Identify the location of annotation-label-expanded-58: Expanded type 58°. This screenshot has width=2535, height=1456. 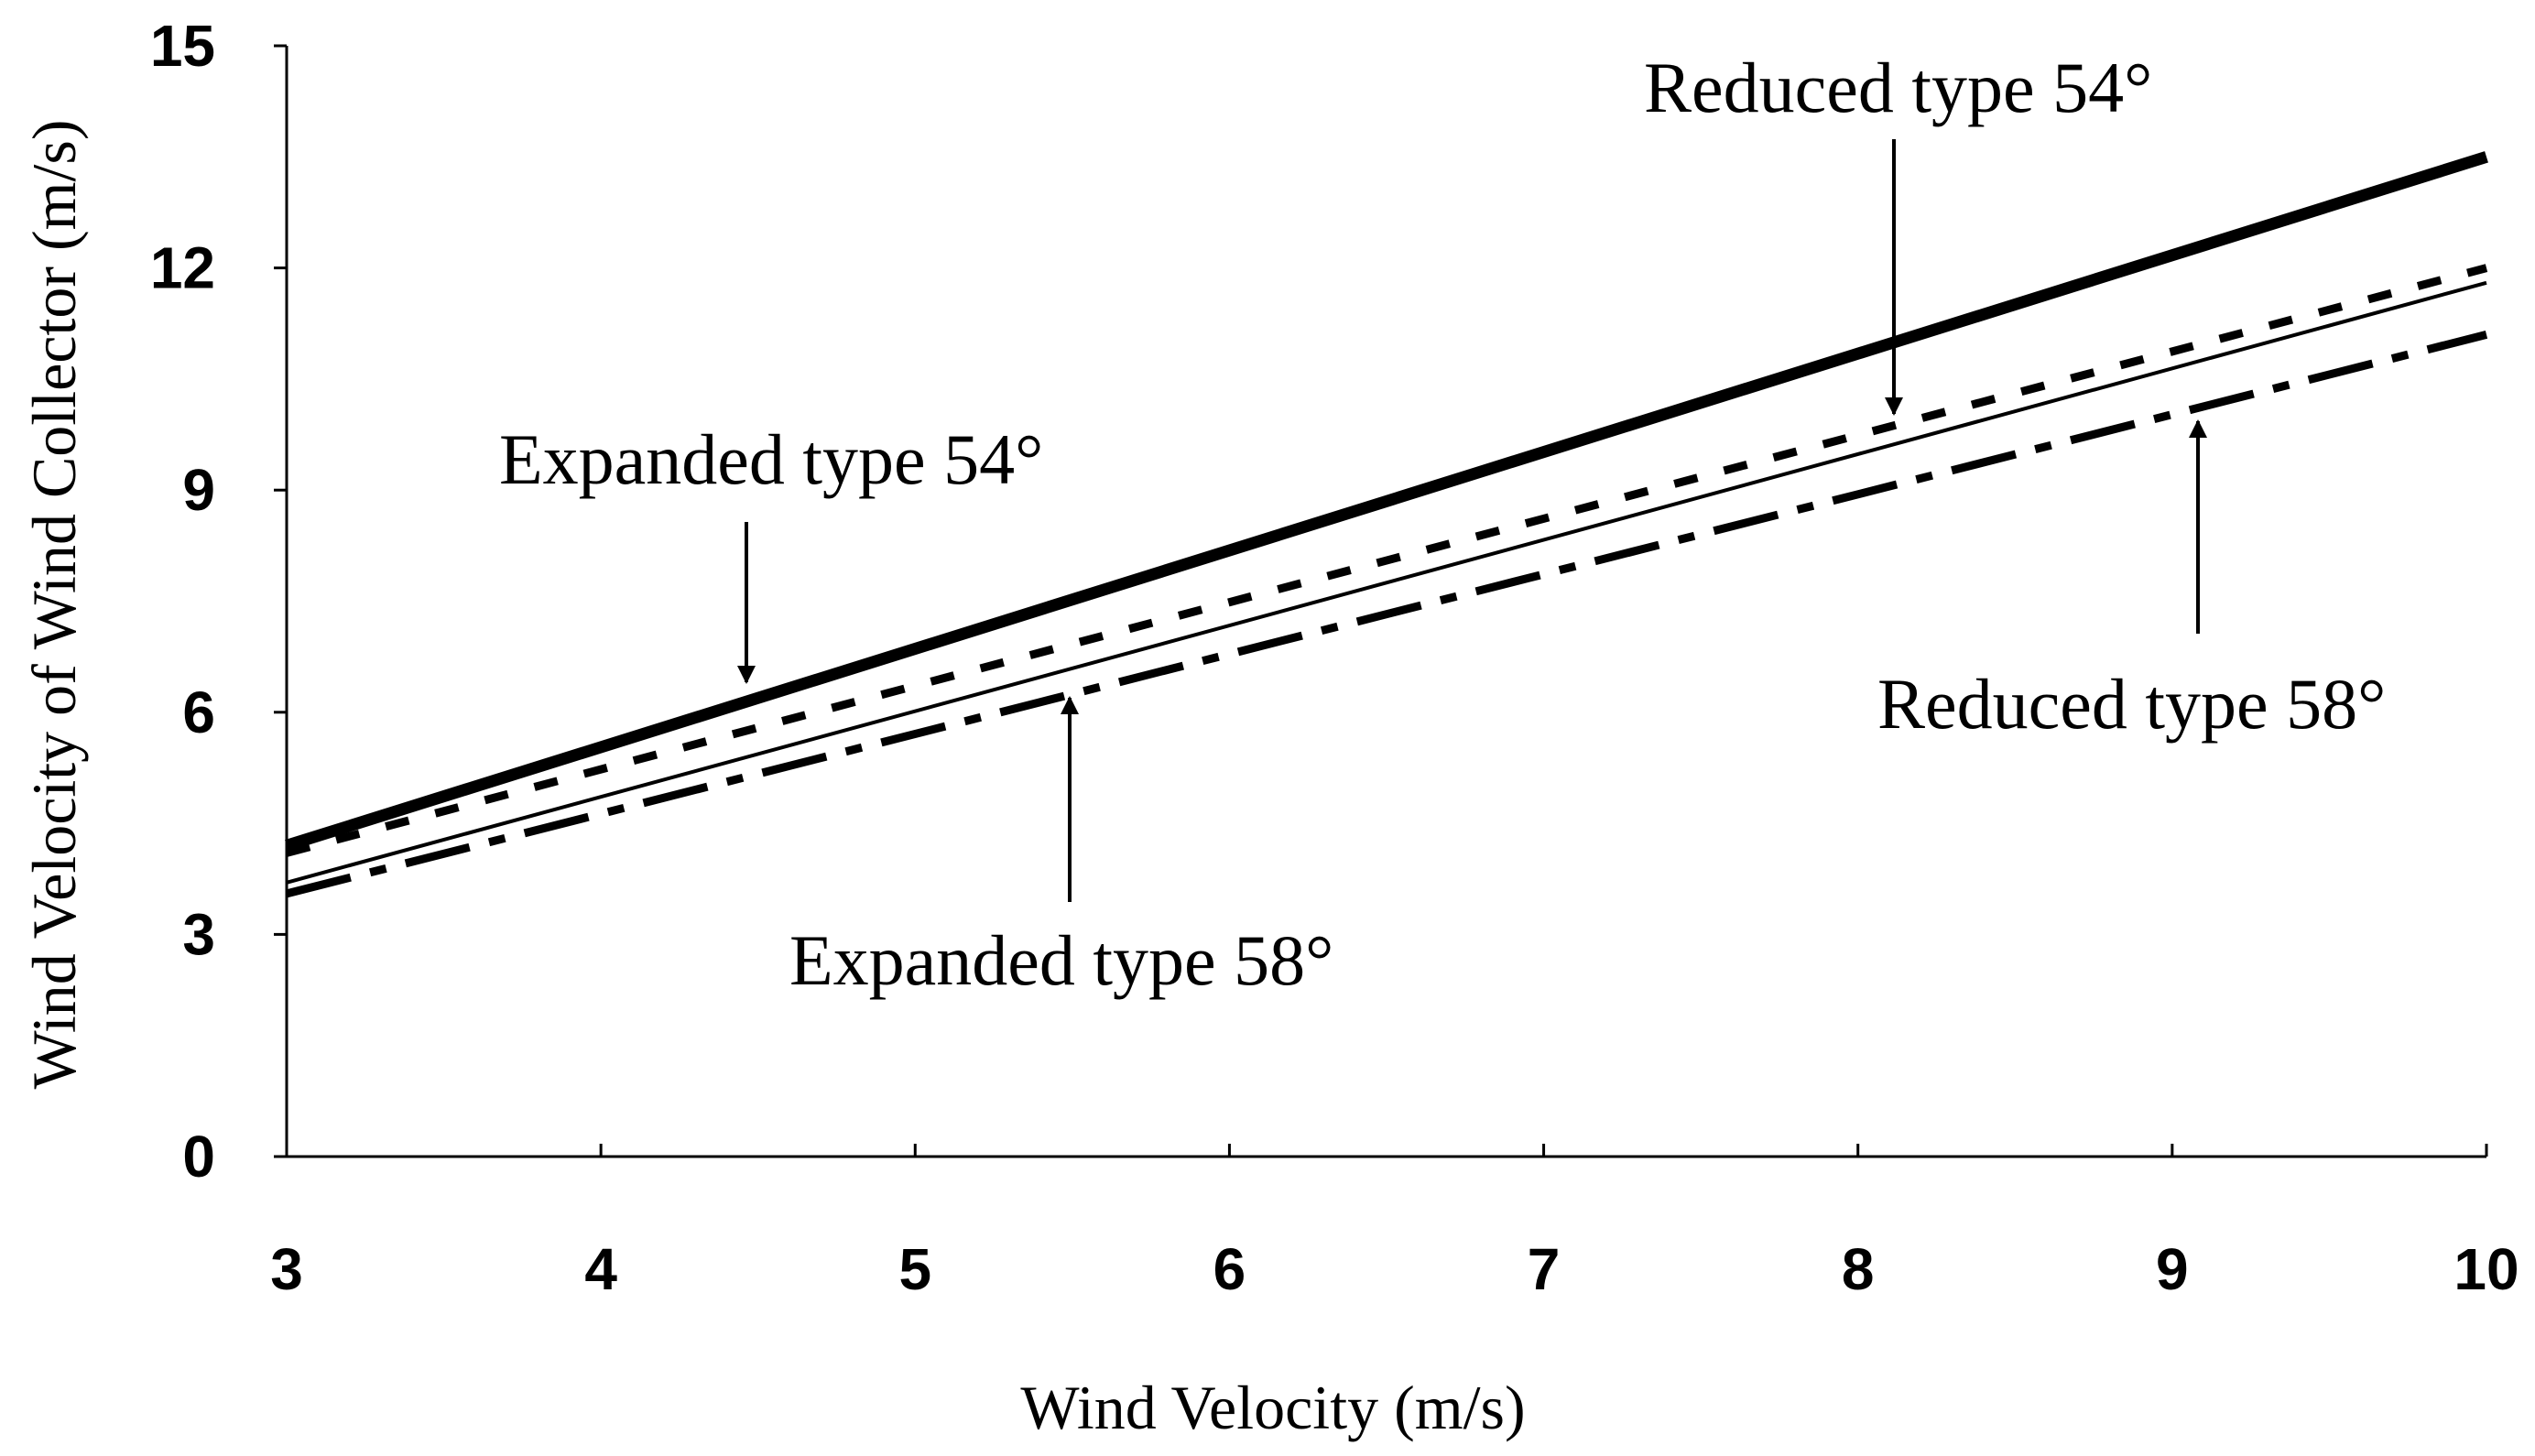
(1061, 960).